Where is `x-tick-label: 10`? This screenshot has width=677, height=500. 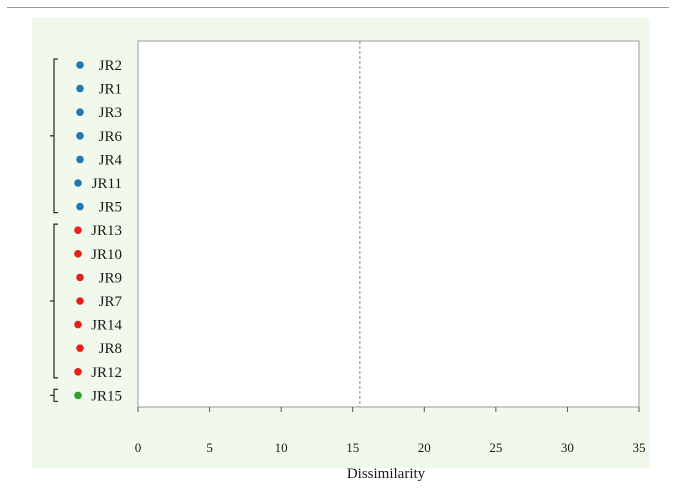
x-tick-label: 10 is located at coordinates (281, 447).